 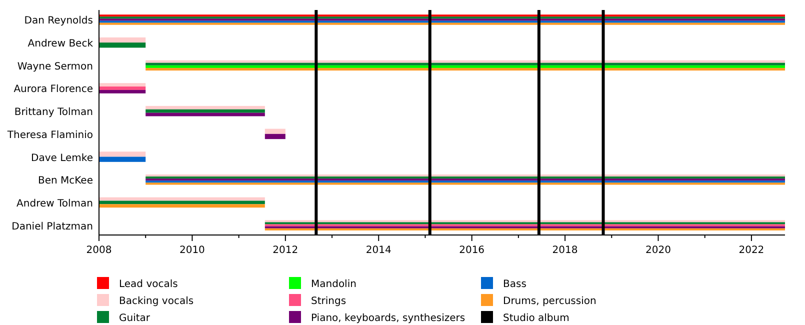 I want to click on legend-label: Strings, so click(x=328, y=301).